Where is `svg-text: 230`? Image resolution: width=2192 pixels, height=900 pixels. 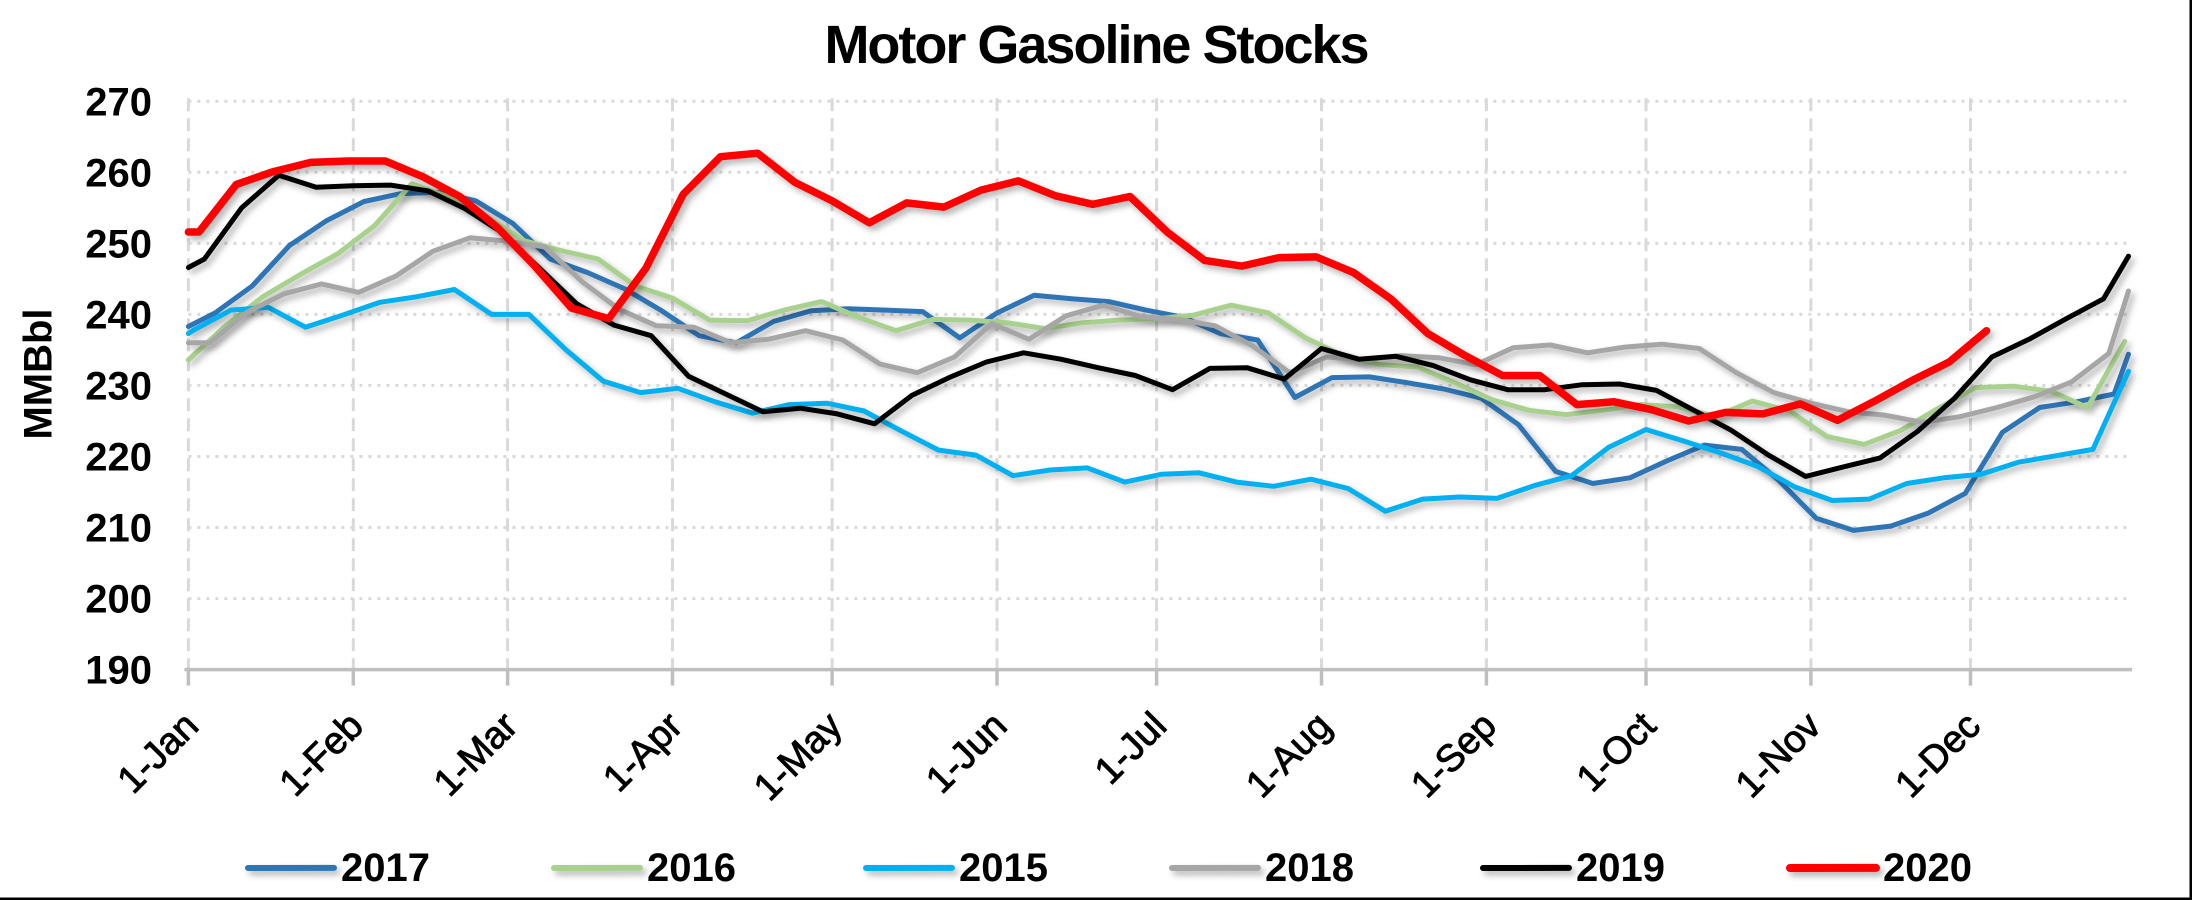 svg-text: 230 is located at coordinates (118, 386).